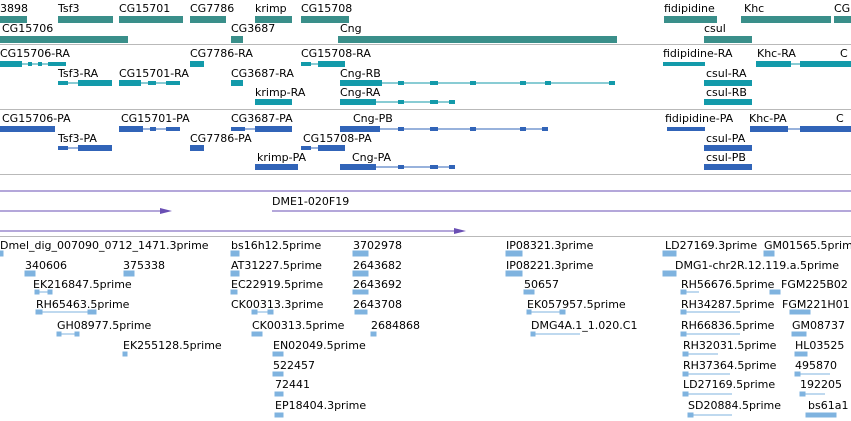 The image size is (851, 421). What do you see at coordinates (104, 245) in the screenshot?
I see `est-label: Dmel_dig_007090_0712_1471.3prime` at bounding box center [104, 245].